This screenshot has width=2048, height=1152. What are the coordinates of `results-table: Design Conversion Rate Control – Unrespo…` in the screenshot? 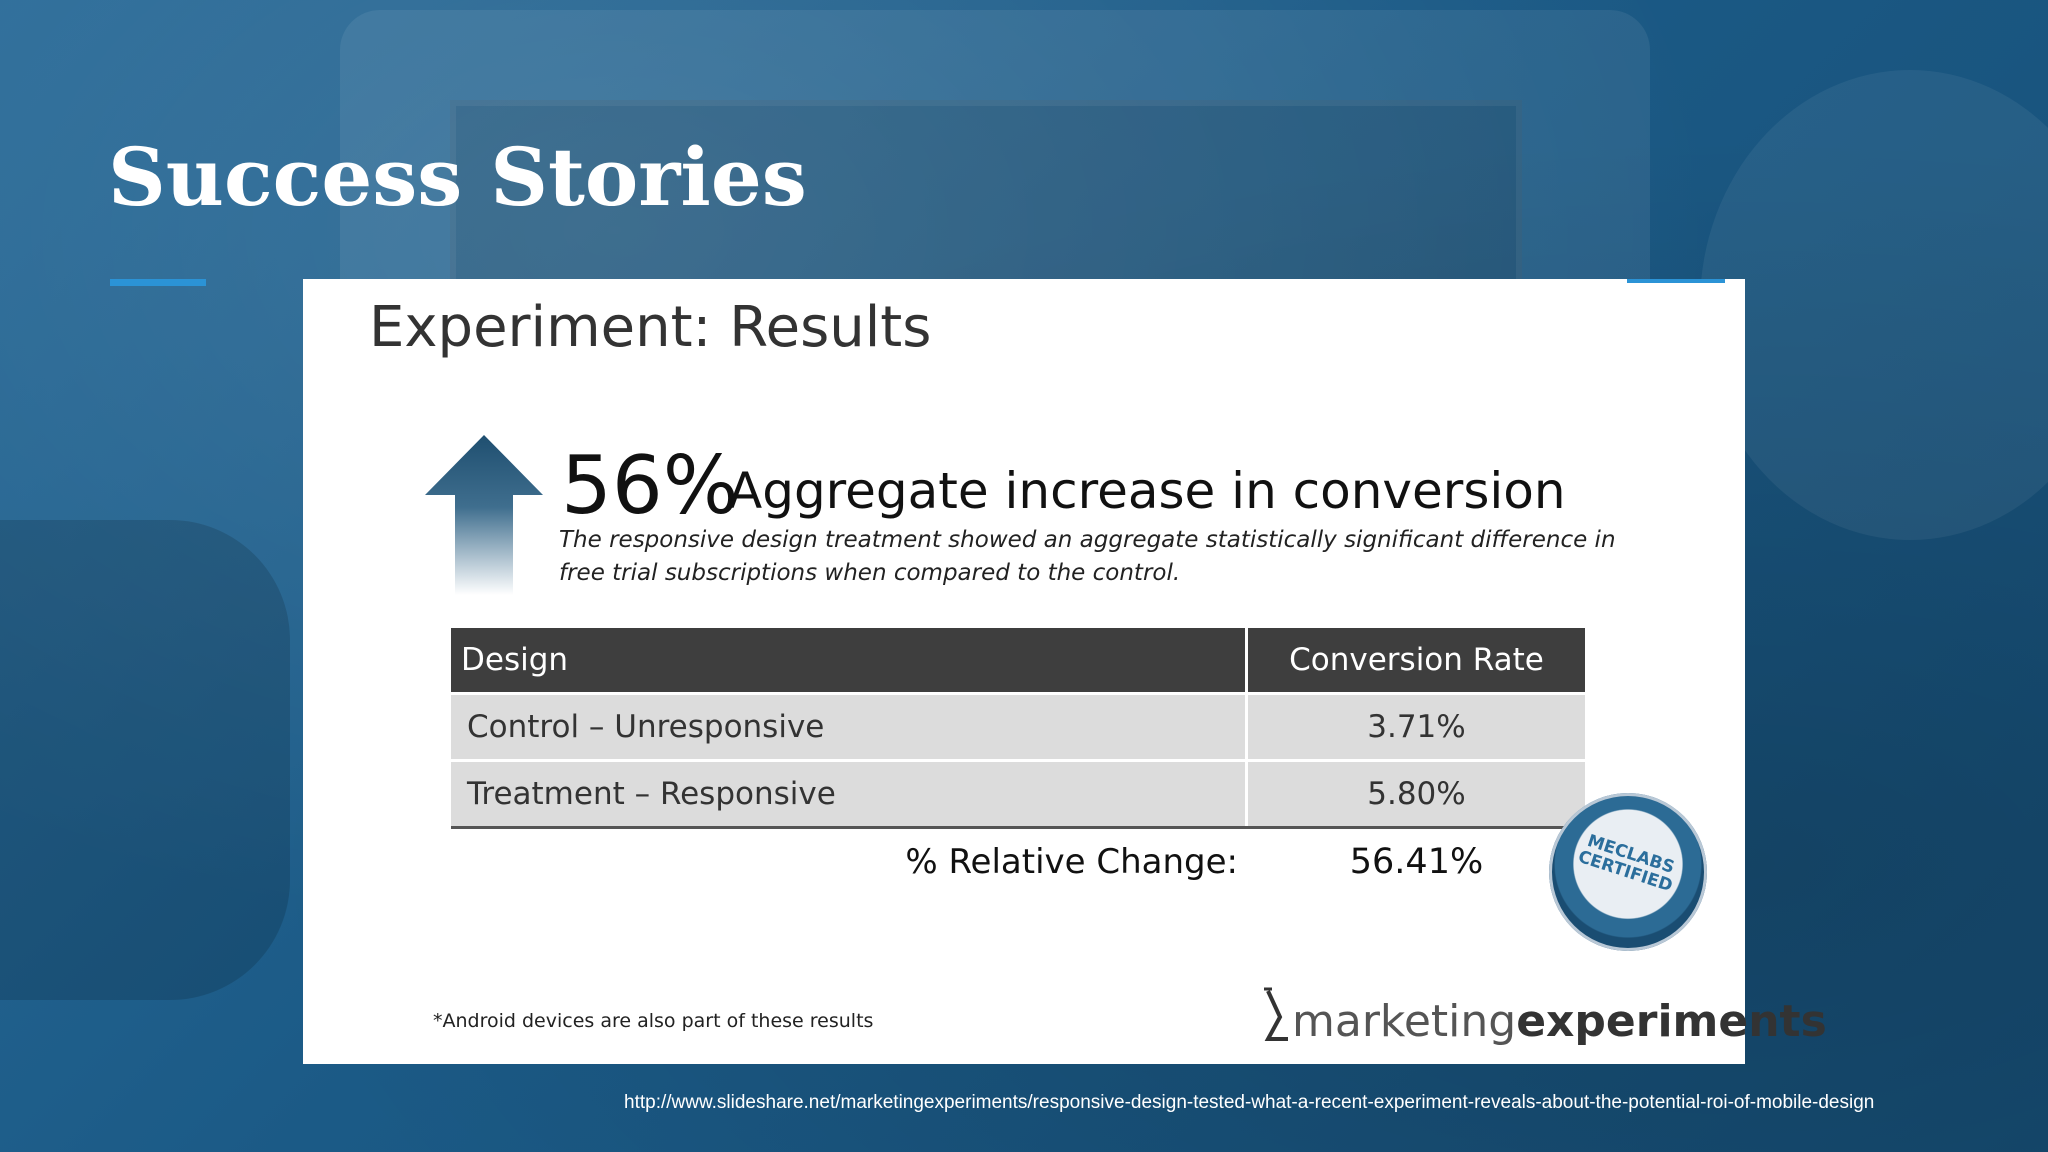 It's located at (1018, 761).